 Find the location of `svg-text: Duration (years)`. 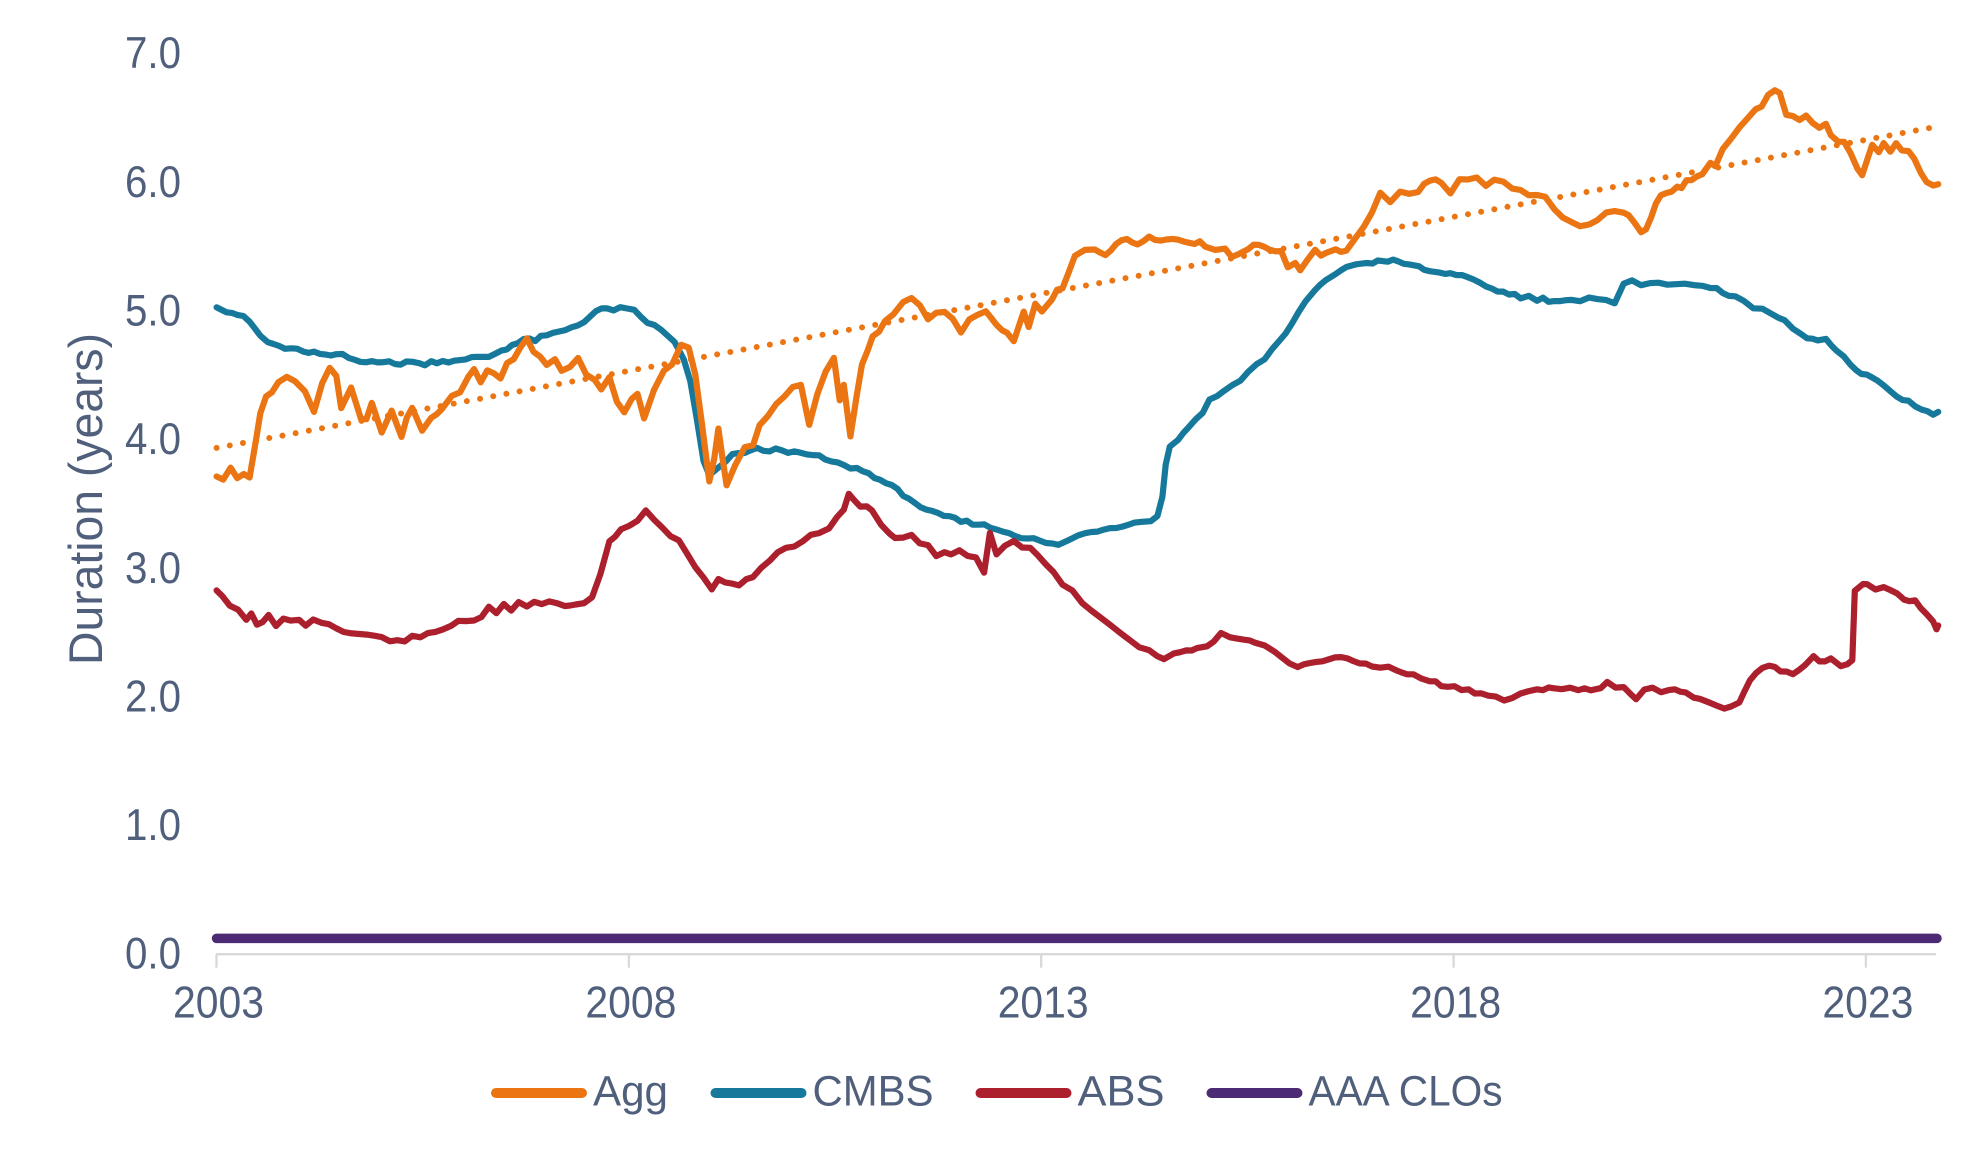

svg-text: Duration (years) is located at coordinates (85, 499).